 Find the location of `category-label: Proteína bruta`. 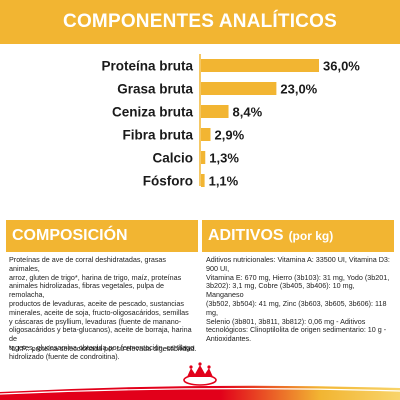

category-label: Proteína bruta is located at coordinates (147, 66).